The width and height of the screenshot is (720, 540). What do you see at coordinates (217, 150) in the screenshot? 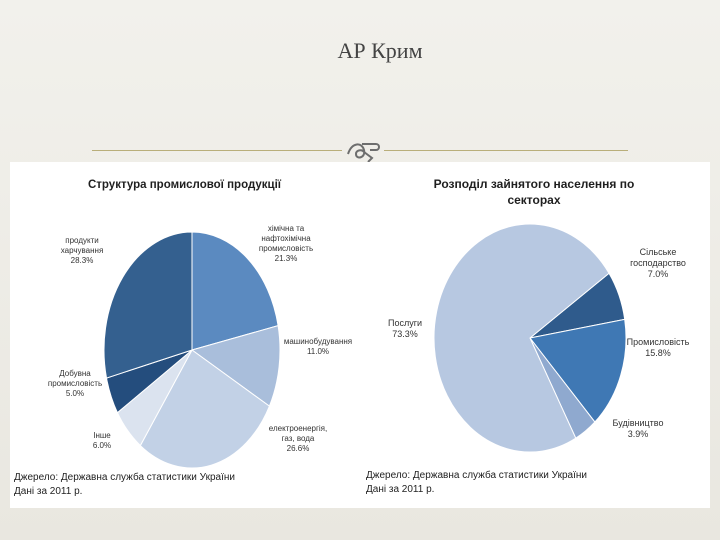
I see `title-divider-left` at bounding box center [217, 150].